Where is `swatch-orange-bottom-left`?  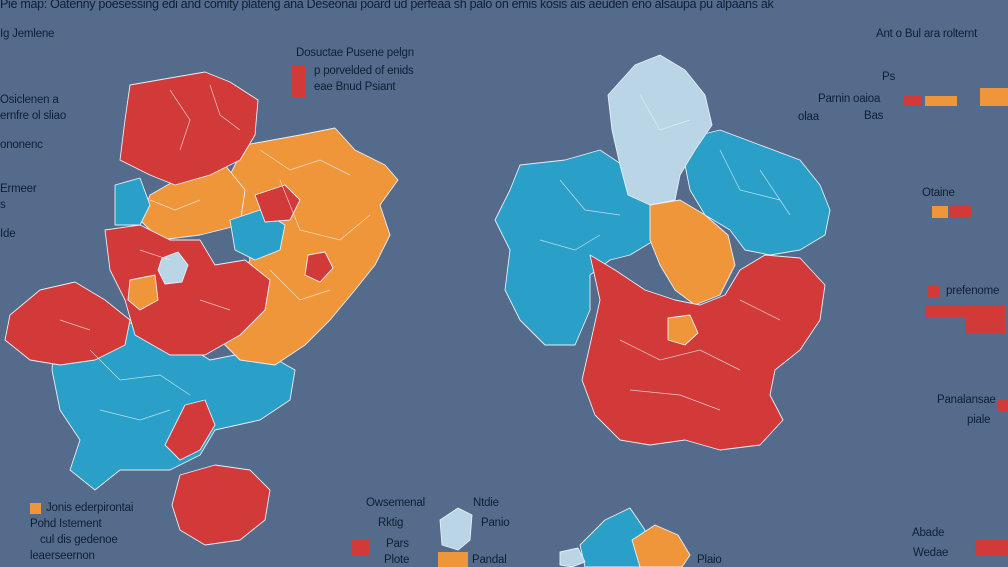
swatch-orange-bottom-left is located at coordinates (35, 508).